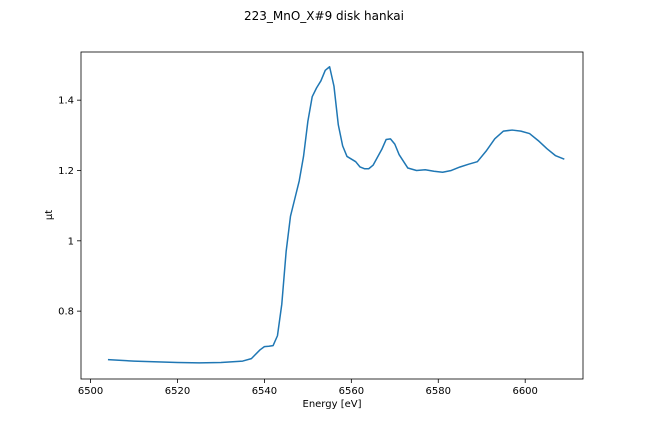  I want to click on y-tick-label: 1.2, so click(66, 171).